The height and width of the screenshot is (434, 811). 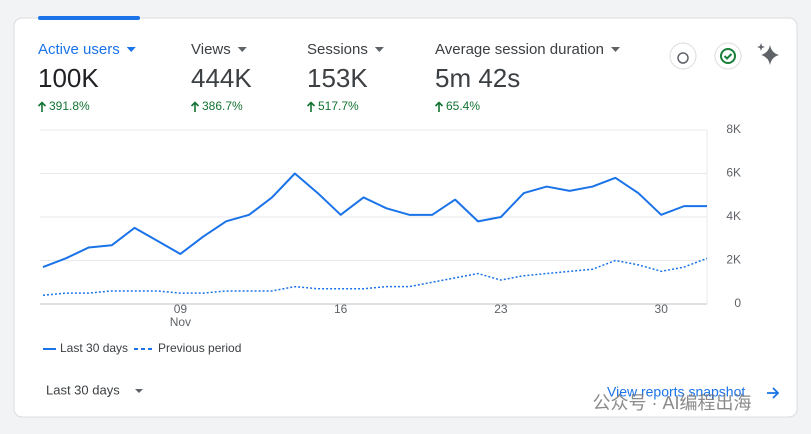 What do you see at coordinates (737, 303) in the screenshot?
I see `y-tick-label: 0` at bounding box center [737, 303].